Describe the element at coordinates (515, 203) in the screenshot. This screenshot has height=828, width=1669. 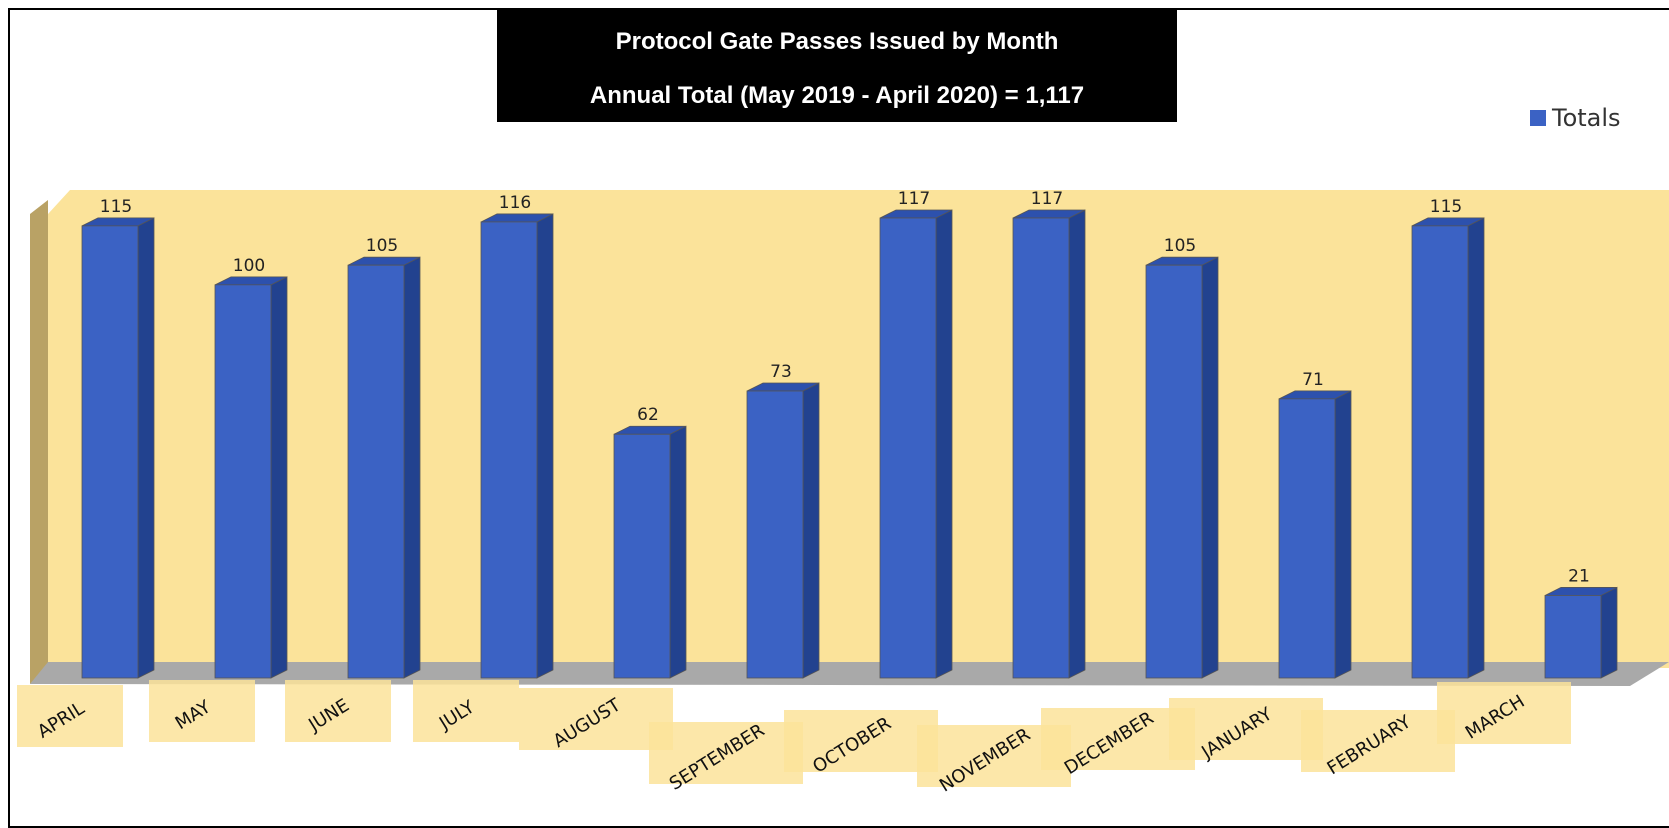
I see `value-label: 116` at that location.